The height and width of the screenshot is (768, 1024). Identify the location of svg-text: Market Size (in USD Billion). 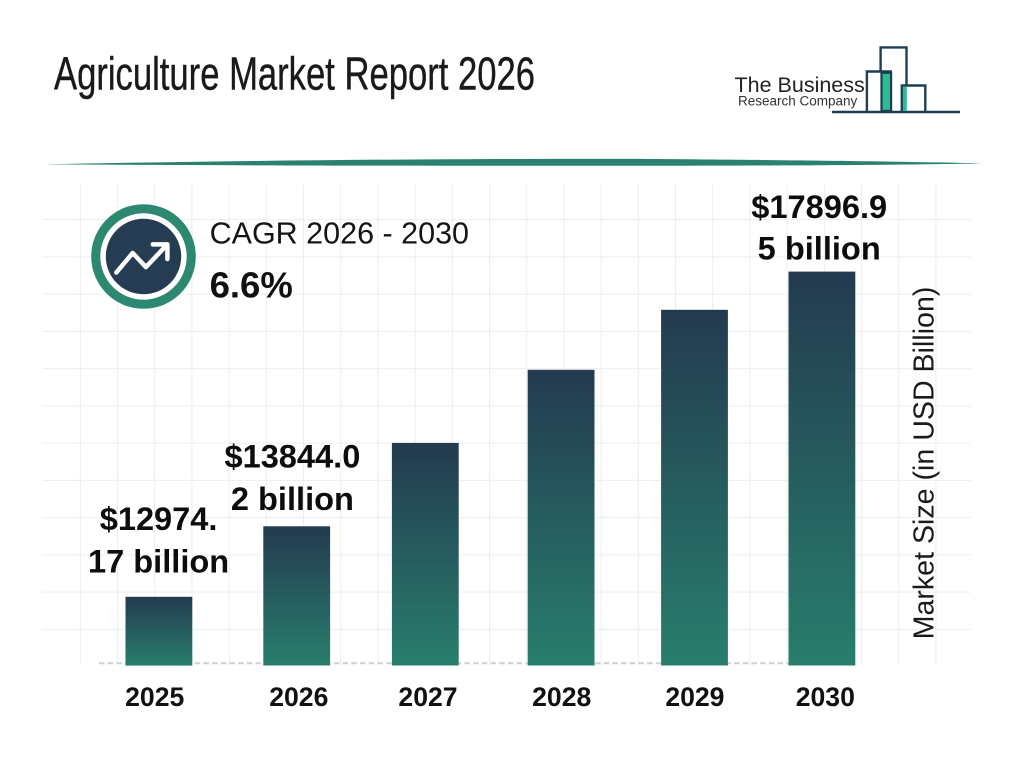
(925, 463).